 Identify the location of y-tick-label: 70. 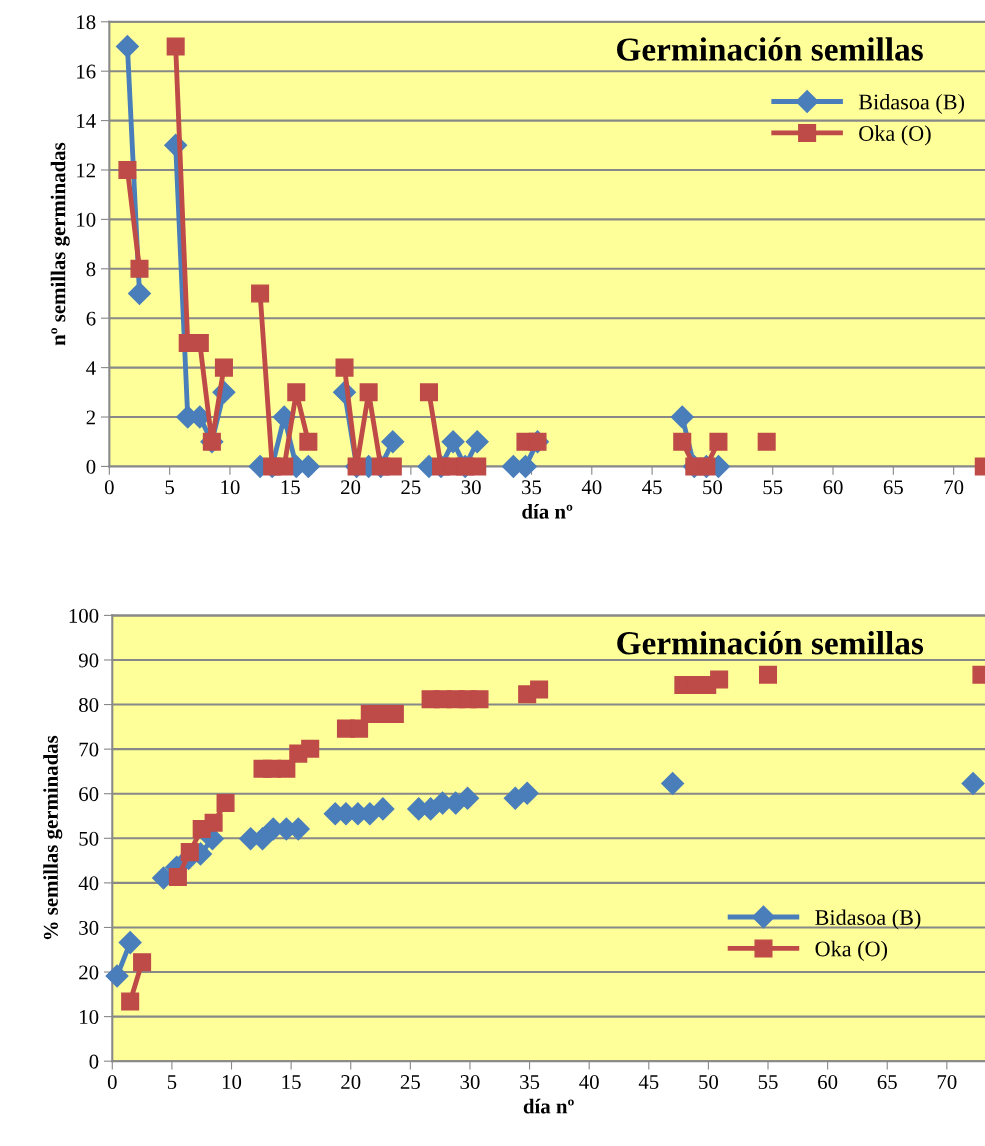
(89, 749).